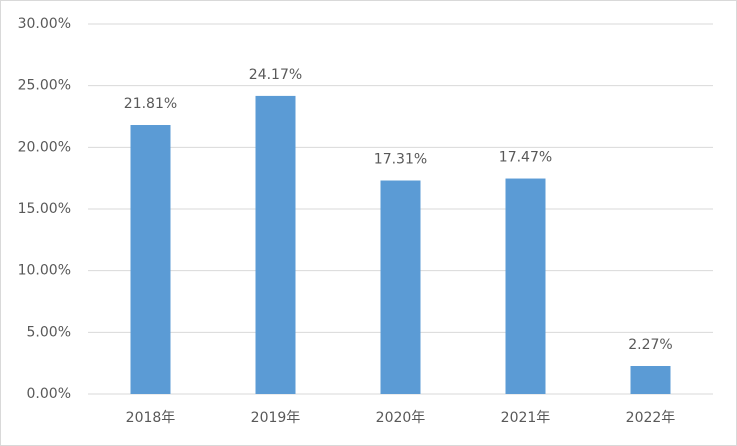 The height and width of the screenshot is (446, 737). Describe the element at coordinates (44, 271) in the screenshot. I see `y-tick-label: 10.00%` at that location.